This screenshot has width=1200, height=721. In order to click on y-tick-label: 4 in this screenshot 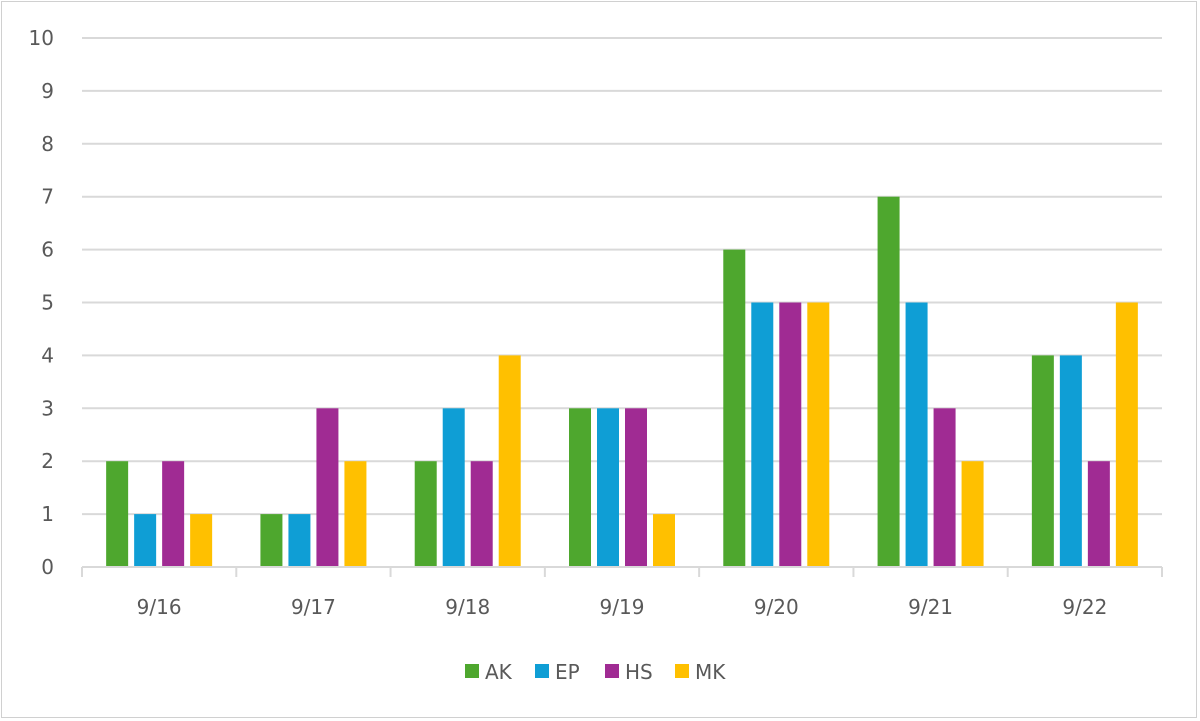, I will do `click(47, 355)`.